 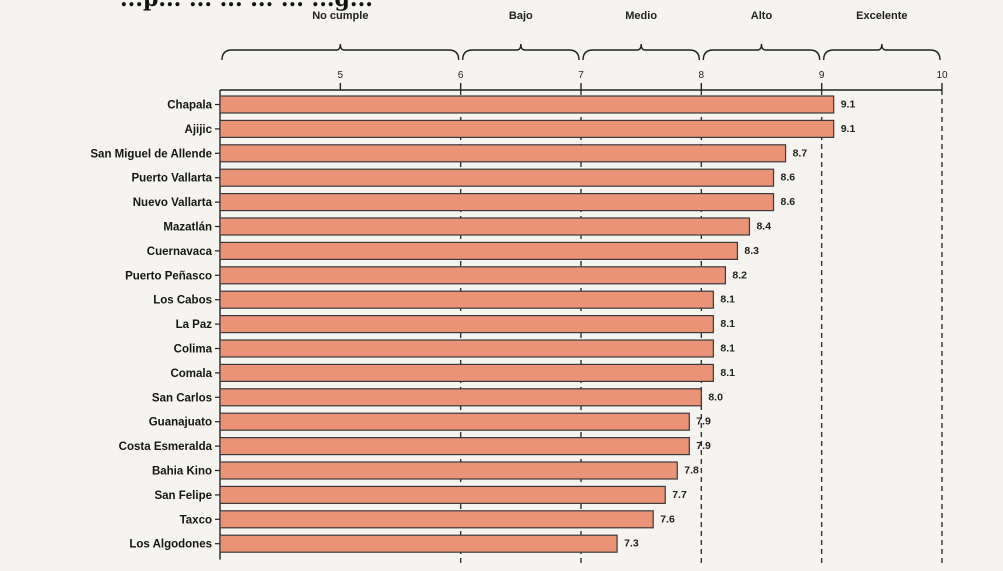 What do you see at coordinates (170, 545) in the screenshot?
I see `category-label: Los Algodones` at bounding box center [170, 545].